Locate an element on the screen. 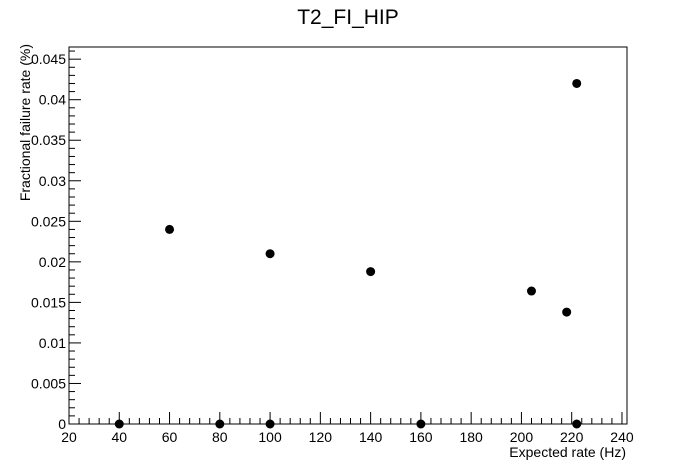 The width and height of the screenshot is (696, 472). x-tick-label: 200 is located at coordinates (522, 437).